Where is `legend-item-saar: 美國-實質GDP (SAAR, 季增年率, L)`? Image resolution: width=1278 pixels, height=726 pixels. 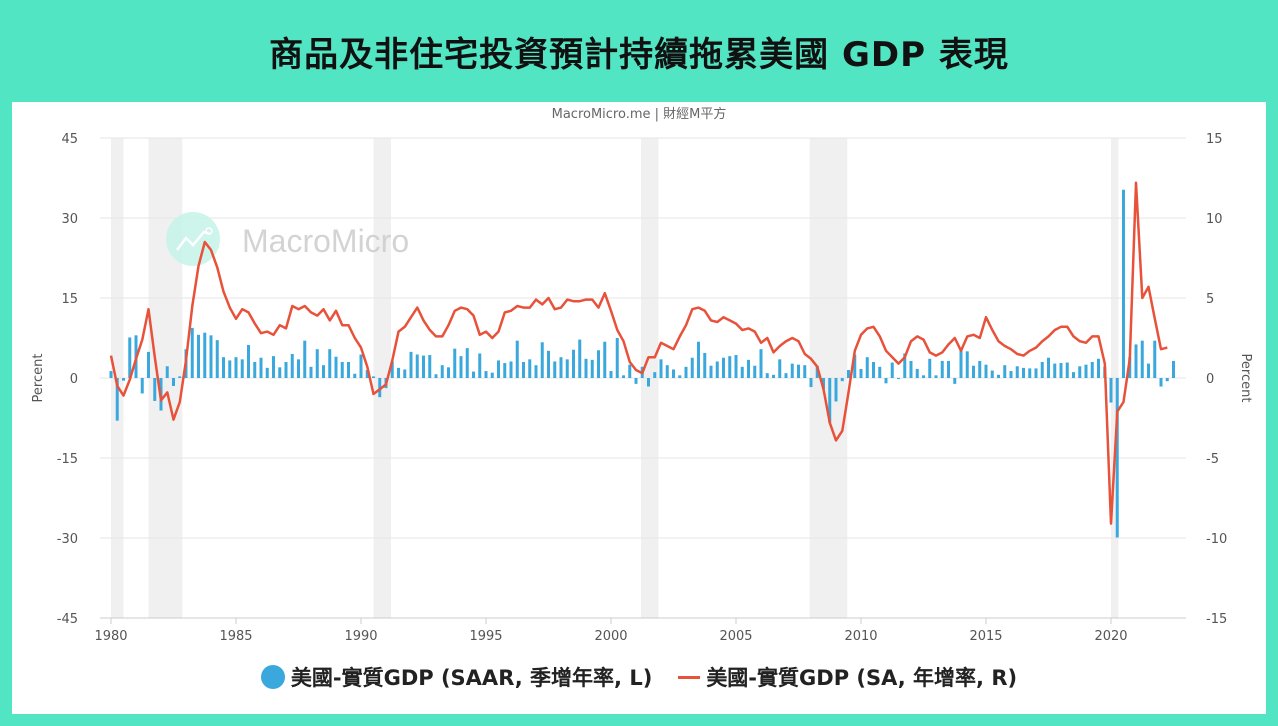
legend-item-saar: 美國-實質GDP (SAAR, 季增年率, L) is located at coordinates (456, 677).